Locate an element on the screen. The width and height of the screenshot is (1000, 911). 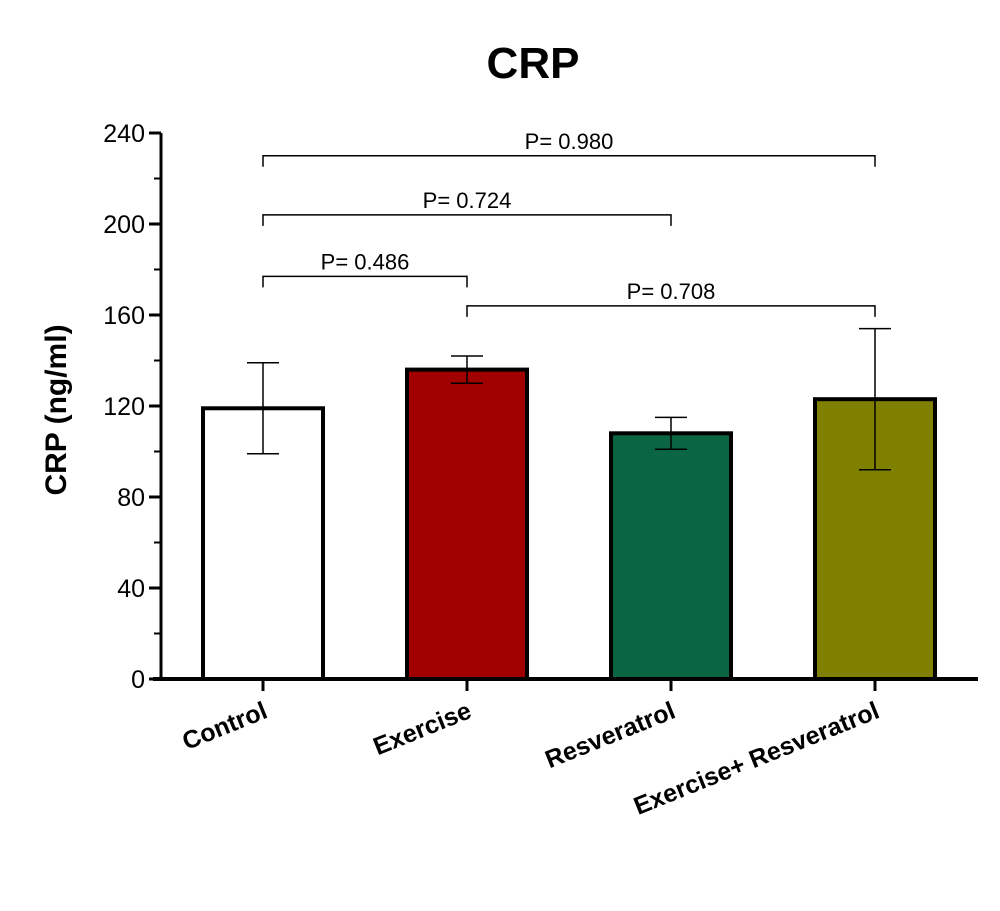
y-tick-label: 120 is located at coordinates (124, 407).